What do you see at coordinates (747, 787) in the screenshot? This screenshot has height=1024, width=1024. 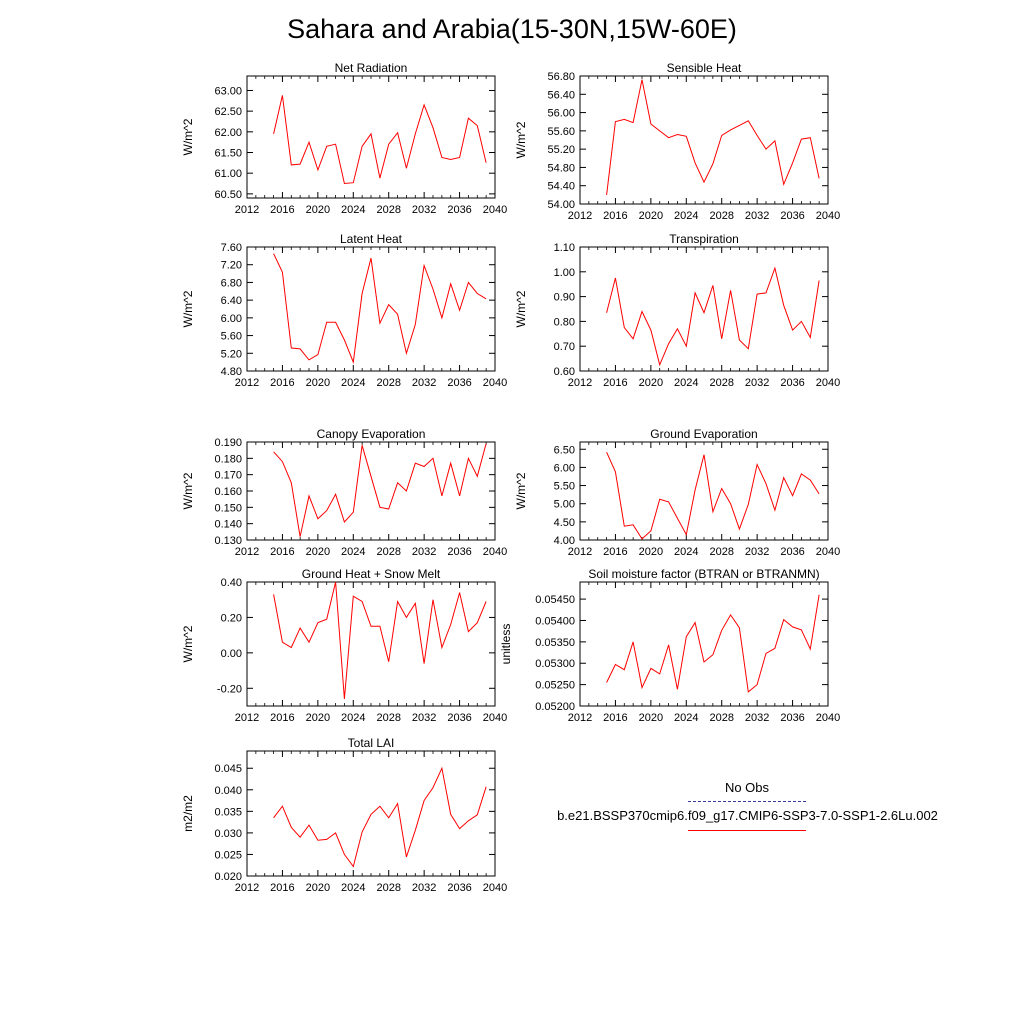 I see `legend-obs-label: No Obs` at bounding box center [747, 787].